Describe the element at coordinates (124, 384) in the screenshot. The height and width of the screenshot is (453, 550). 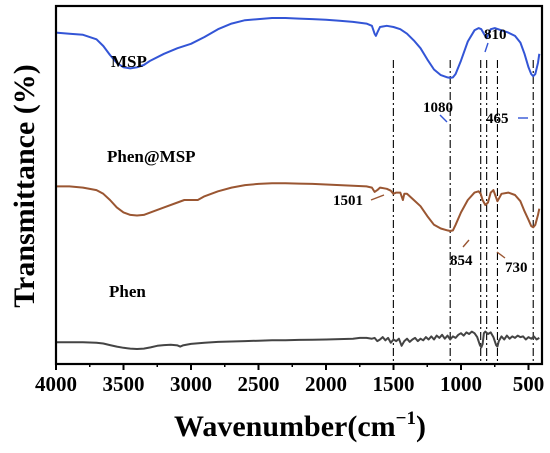
I see `x-tick-label-3500: 3500` at that location.